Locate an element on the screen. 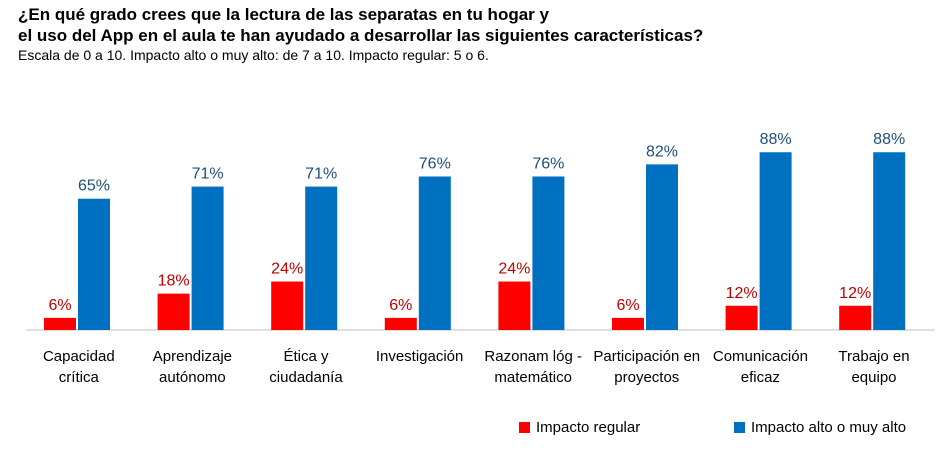  category-label-2-line-0: Ética y is located at coordinates (306, 356).